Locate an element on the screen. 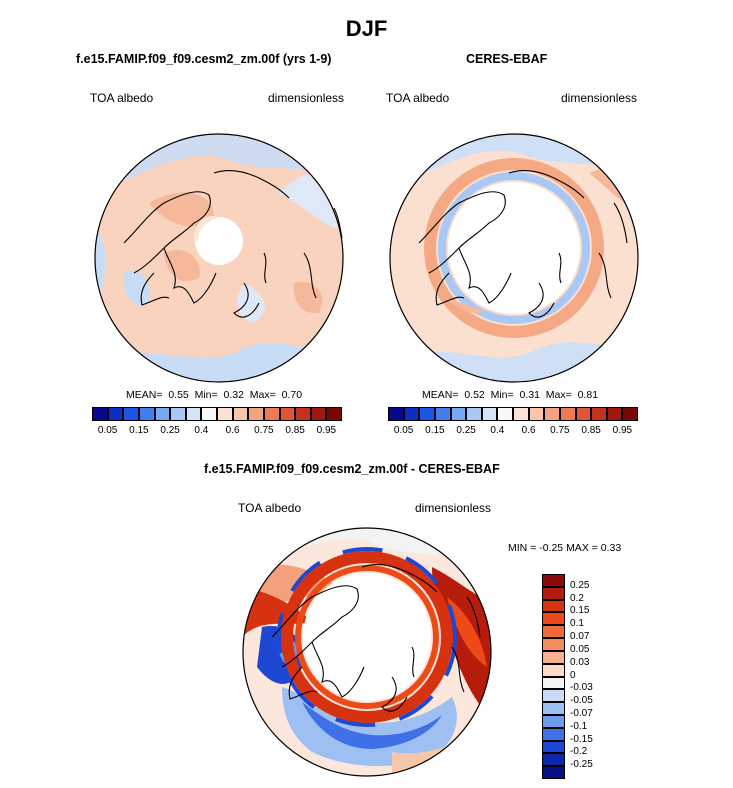 The width and height of the screenshot is (733, 788). diff-variable-label: TOA albedo is located at coordinates (270, 508).